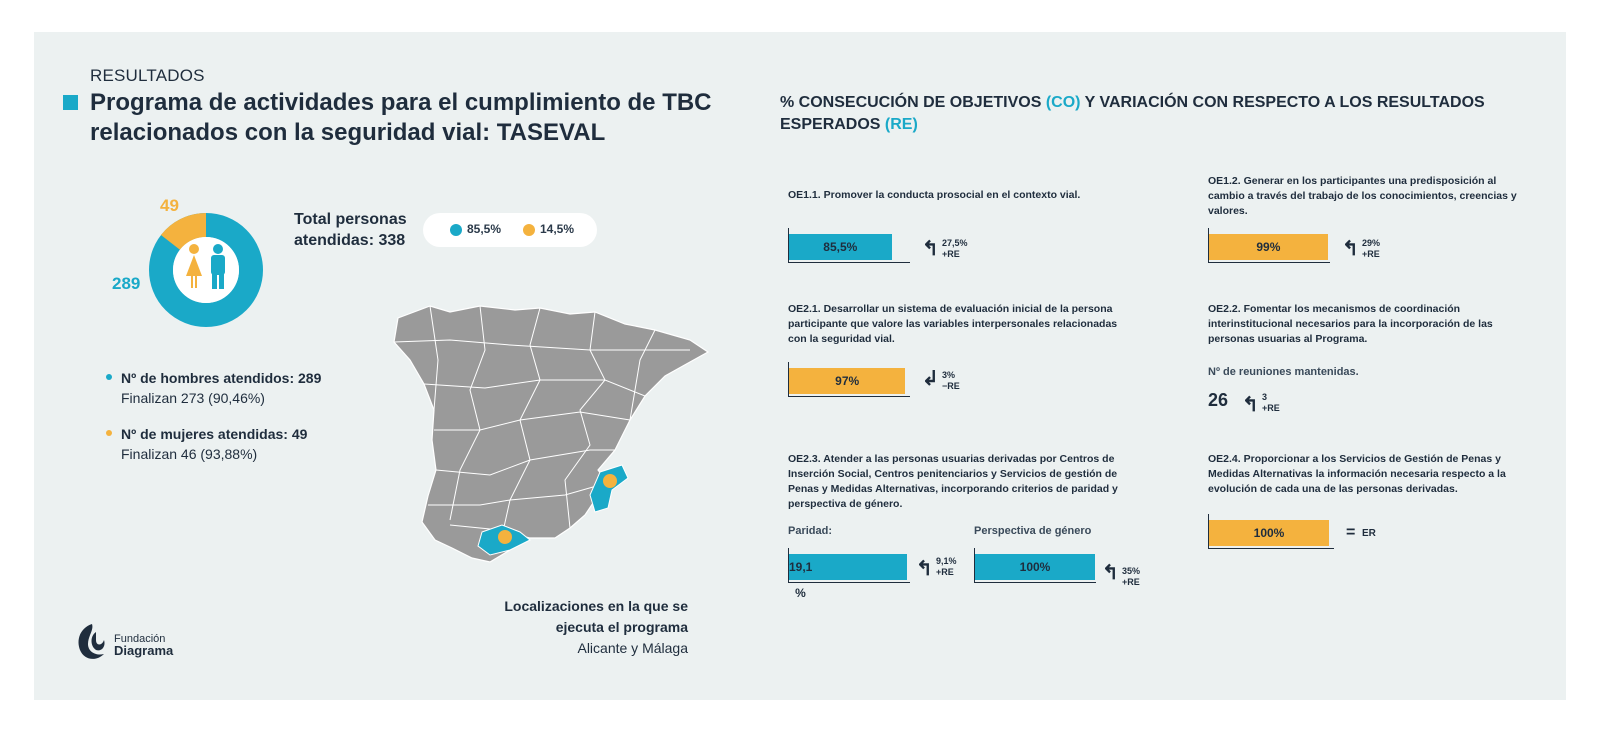  I want to click on map-peninsula, so click(551, 434).